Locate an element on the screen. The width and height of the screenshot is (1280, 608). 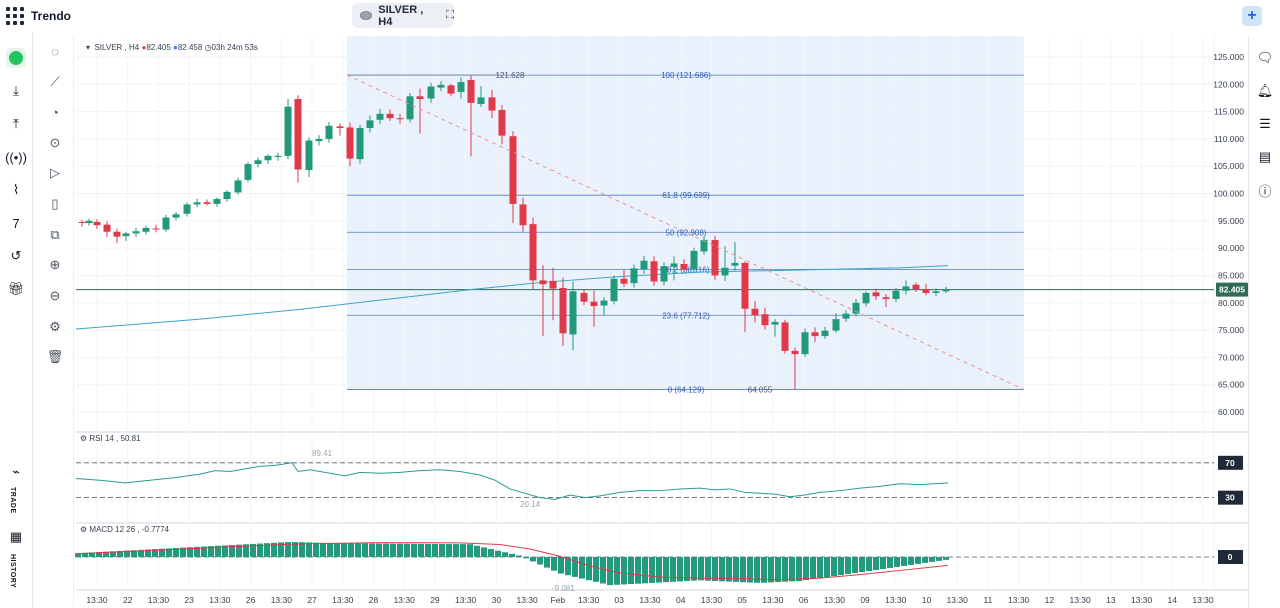
play-tool-icon: ▷ is located at coordinates (55, 172).